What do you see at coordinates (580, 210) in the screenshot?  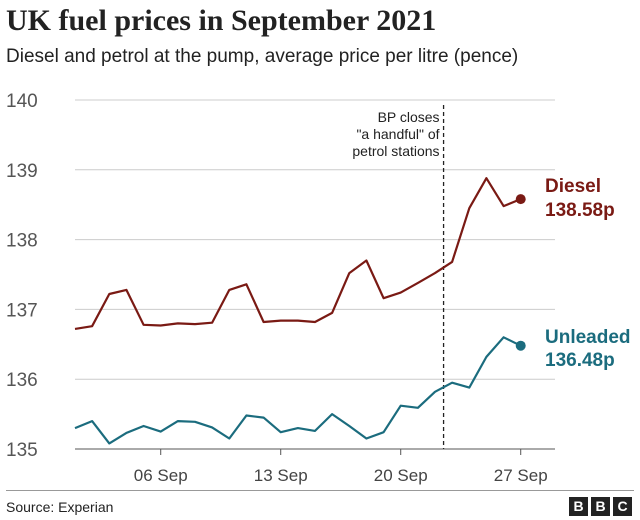 I see `series-value-label: 138.58p` at bounding box center [580, 210].